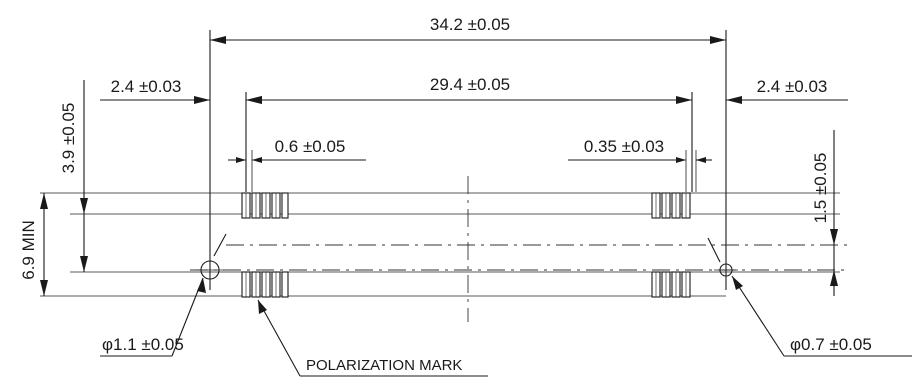 The width and height of the screenshot is (922, 384). Describe the element at coordinates (831, 344) in the screenshot. I see `right-hole-label: φ0.7 ±0.05` at that location.